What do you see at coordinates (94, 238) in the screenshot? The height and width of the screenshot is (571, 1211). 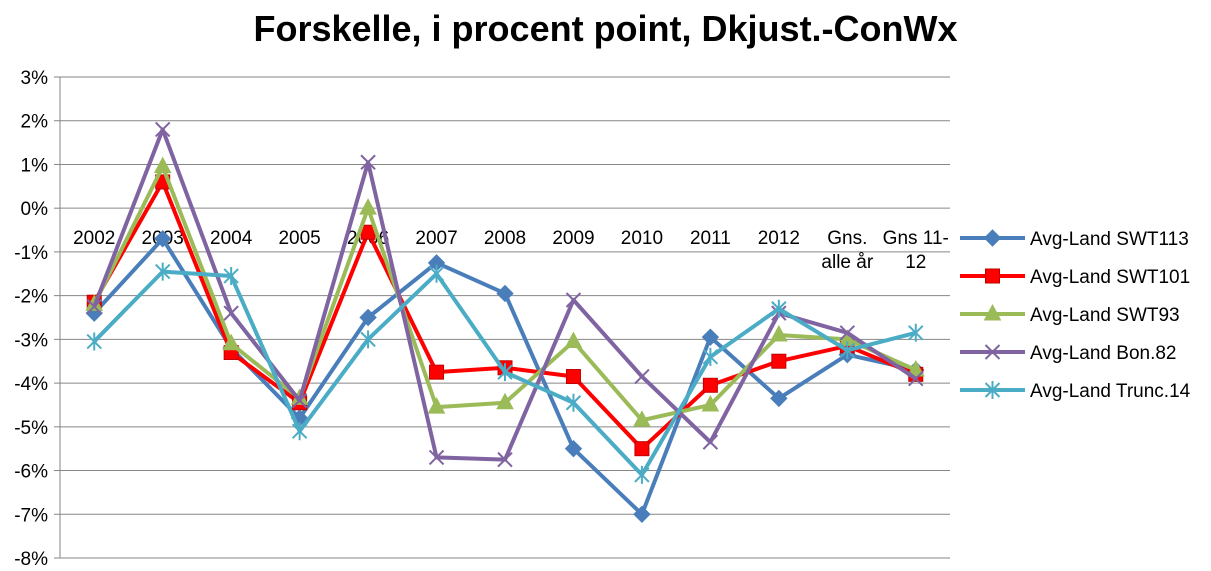 I see `x-tick-label: 2002` at bounding box center [94, 238].